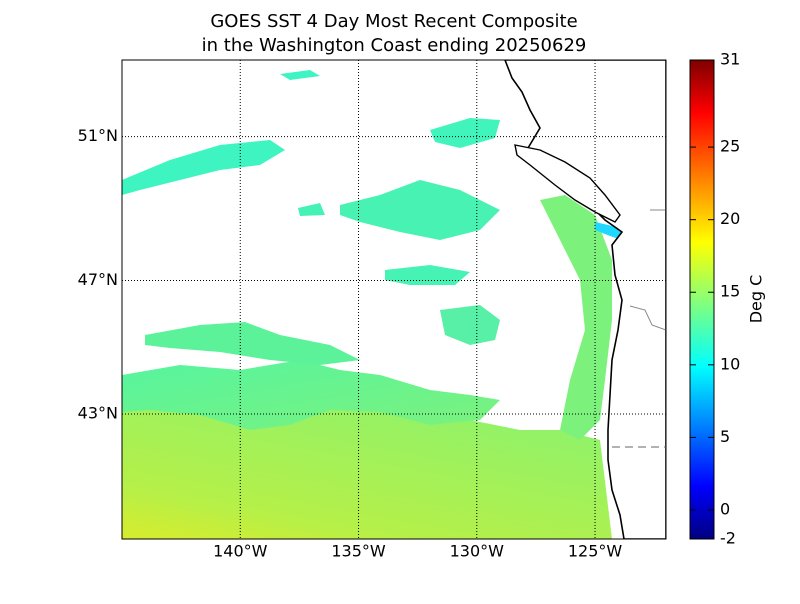 This screenshot has height=604, width=800. Describe the element at coordinates (728, 538) in the screenshot. I see `colorbar-tick-label: -2` at that location.